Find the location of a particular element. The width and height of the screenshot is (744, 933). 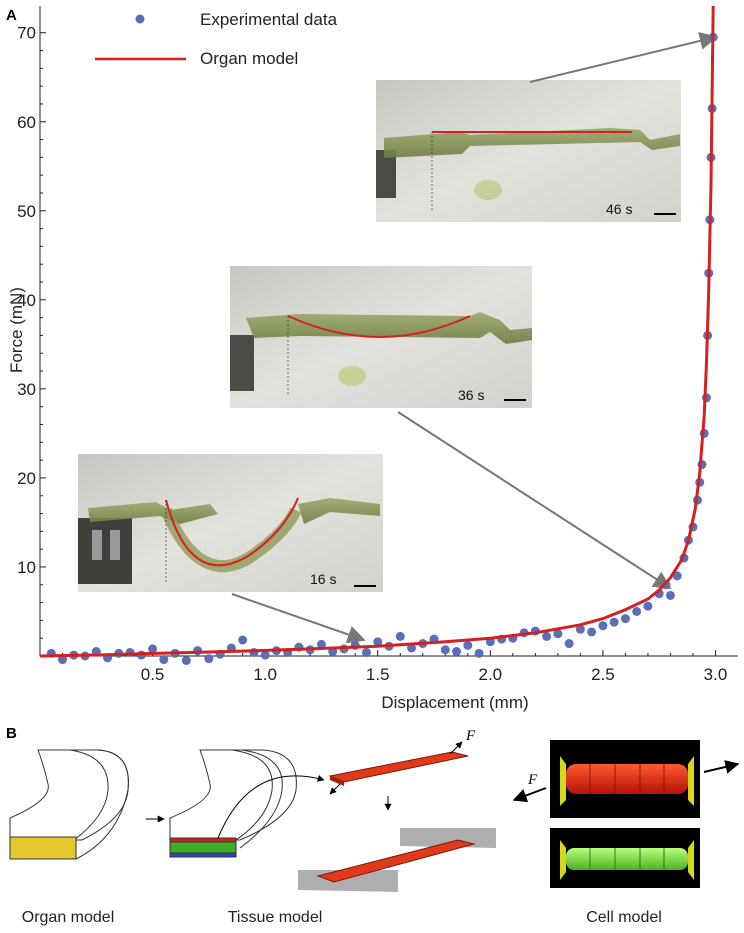

cell-model-diagram: F is located at coordinates (626, 814).